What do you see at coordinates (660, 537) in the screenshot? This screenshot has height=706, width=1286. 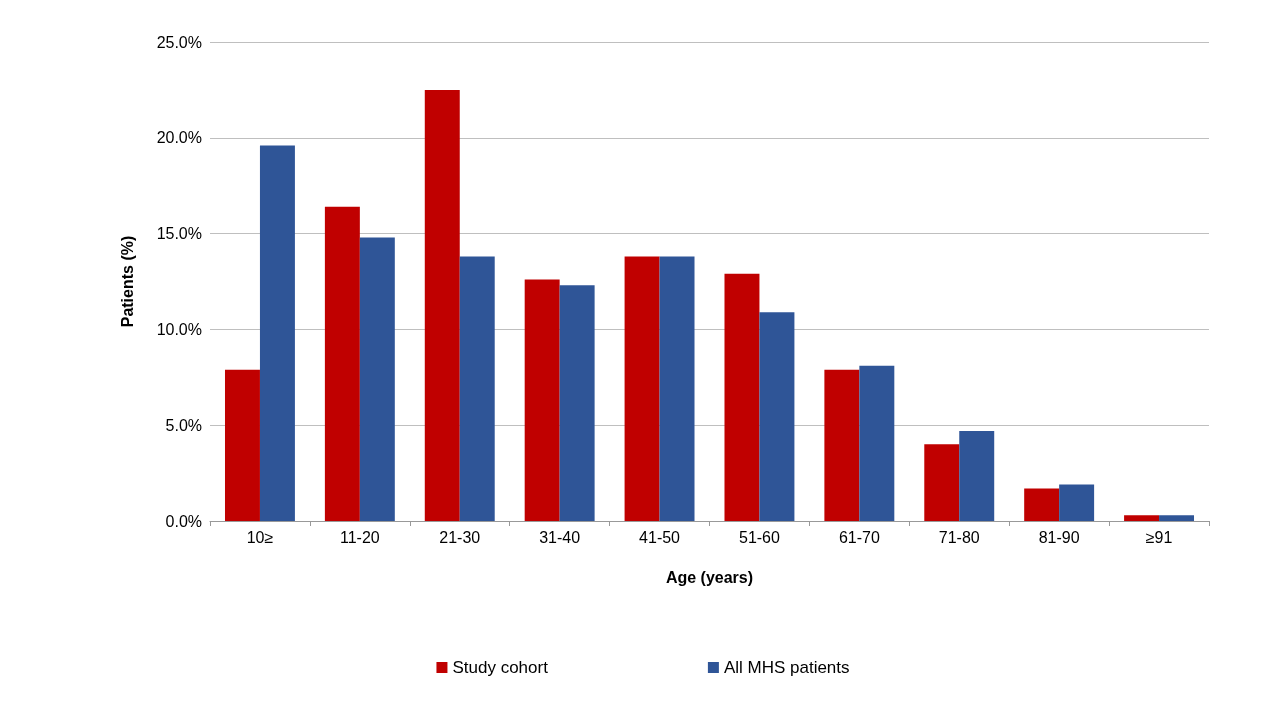 I see `x-tick-label: 41-50` at bounding box center [660, 537].